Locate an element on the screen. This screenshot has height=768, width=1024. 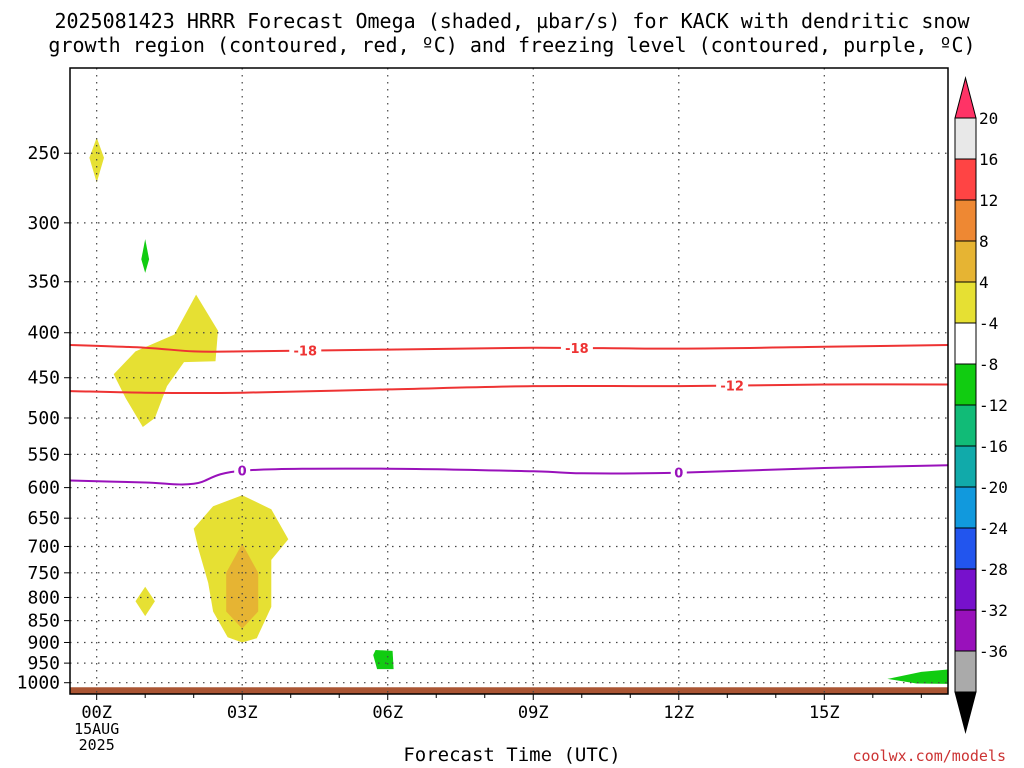
y-tick-label-850: 850 is located at coordinates (43, 621).